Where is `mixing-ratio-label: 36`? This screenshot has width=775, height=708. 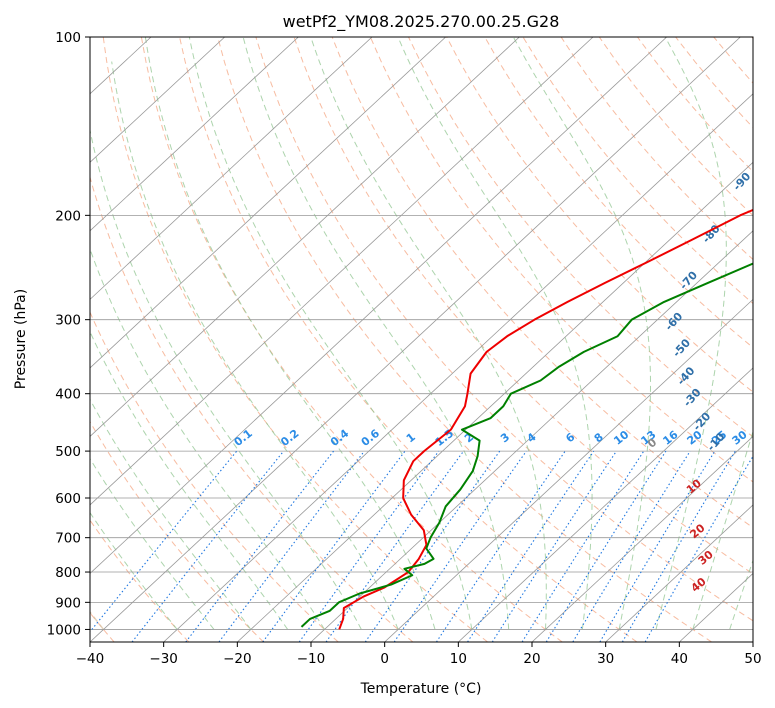
mixing-ratio-label: 36 is located at coordinates (760, 438).